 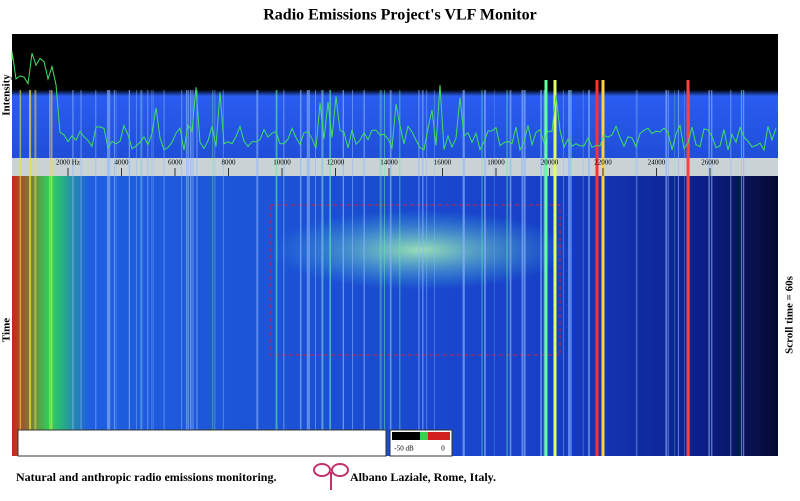 What do you see at coordinates (443, 449) in the screenshot?
I see `scale-max: 0` at bounding box center [443, 449].